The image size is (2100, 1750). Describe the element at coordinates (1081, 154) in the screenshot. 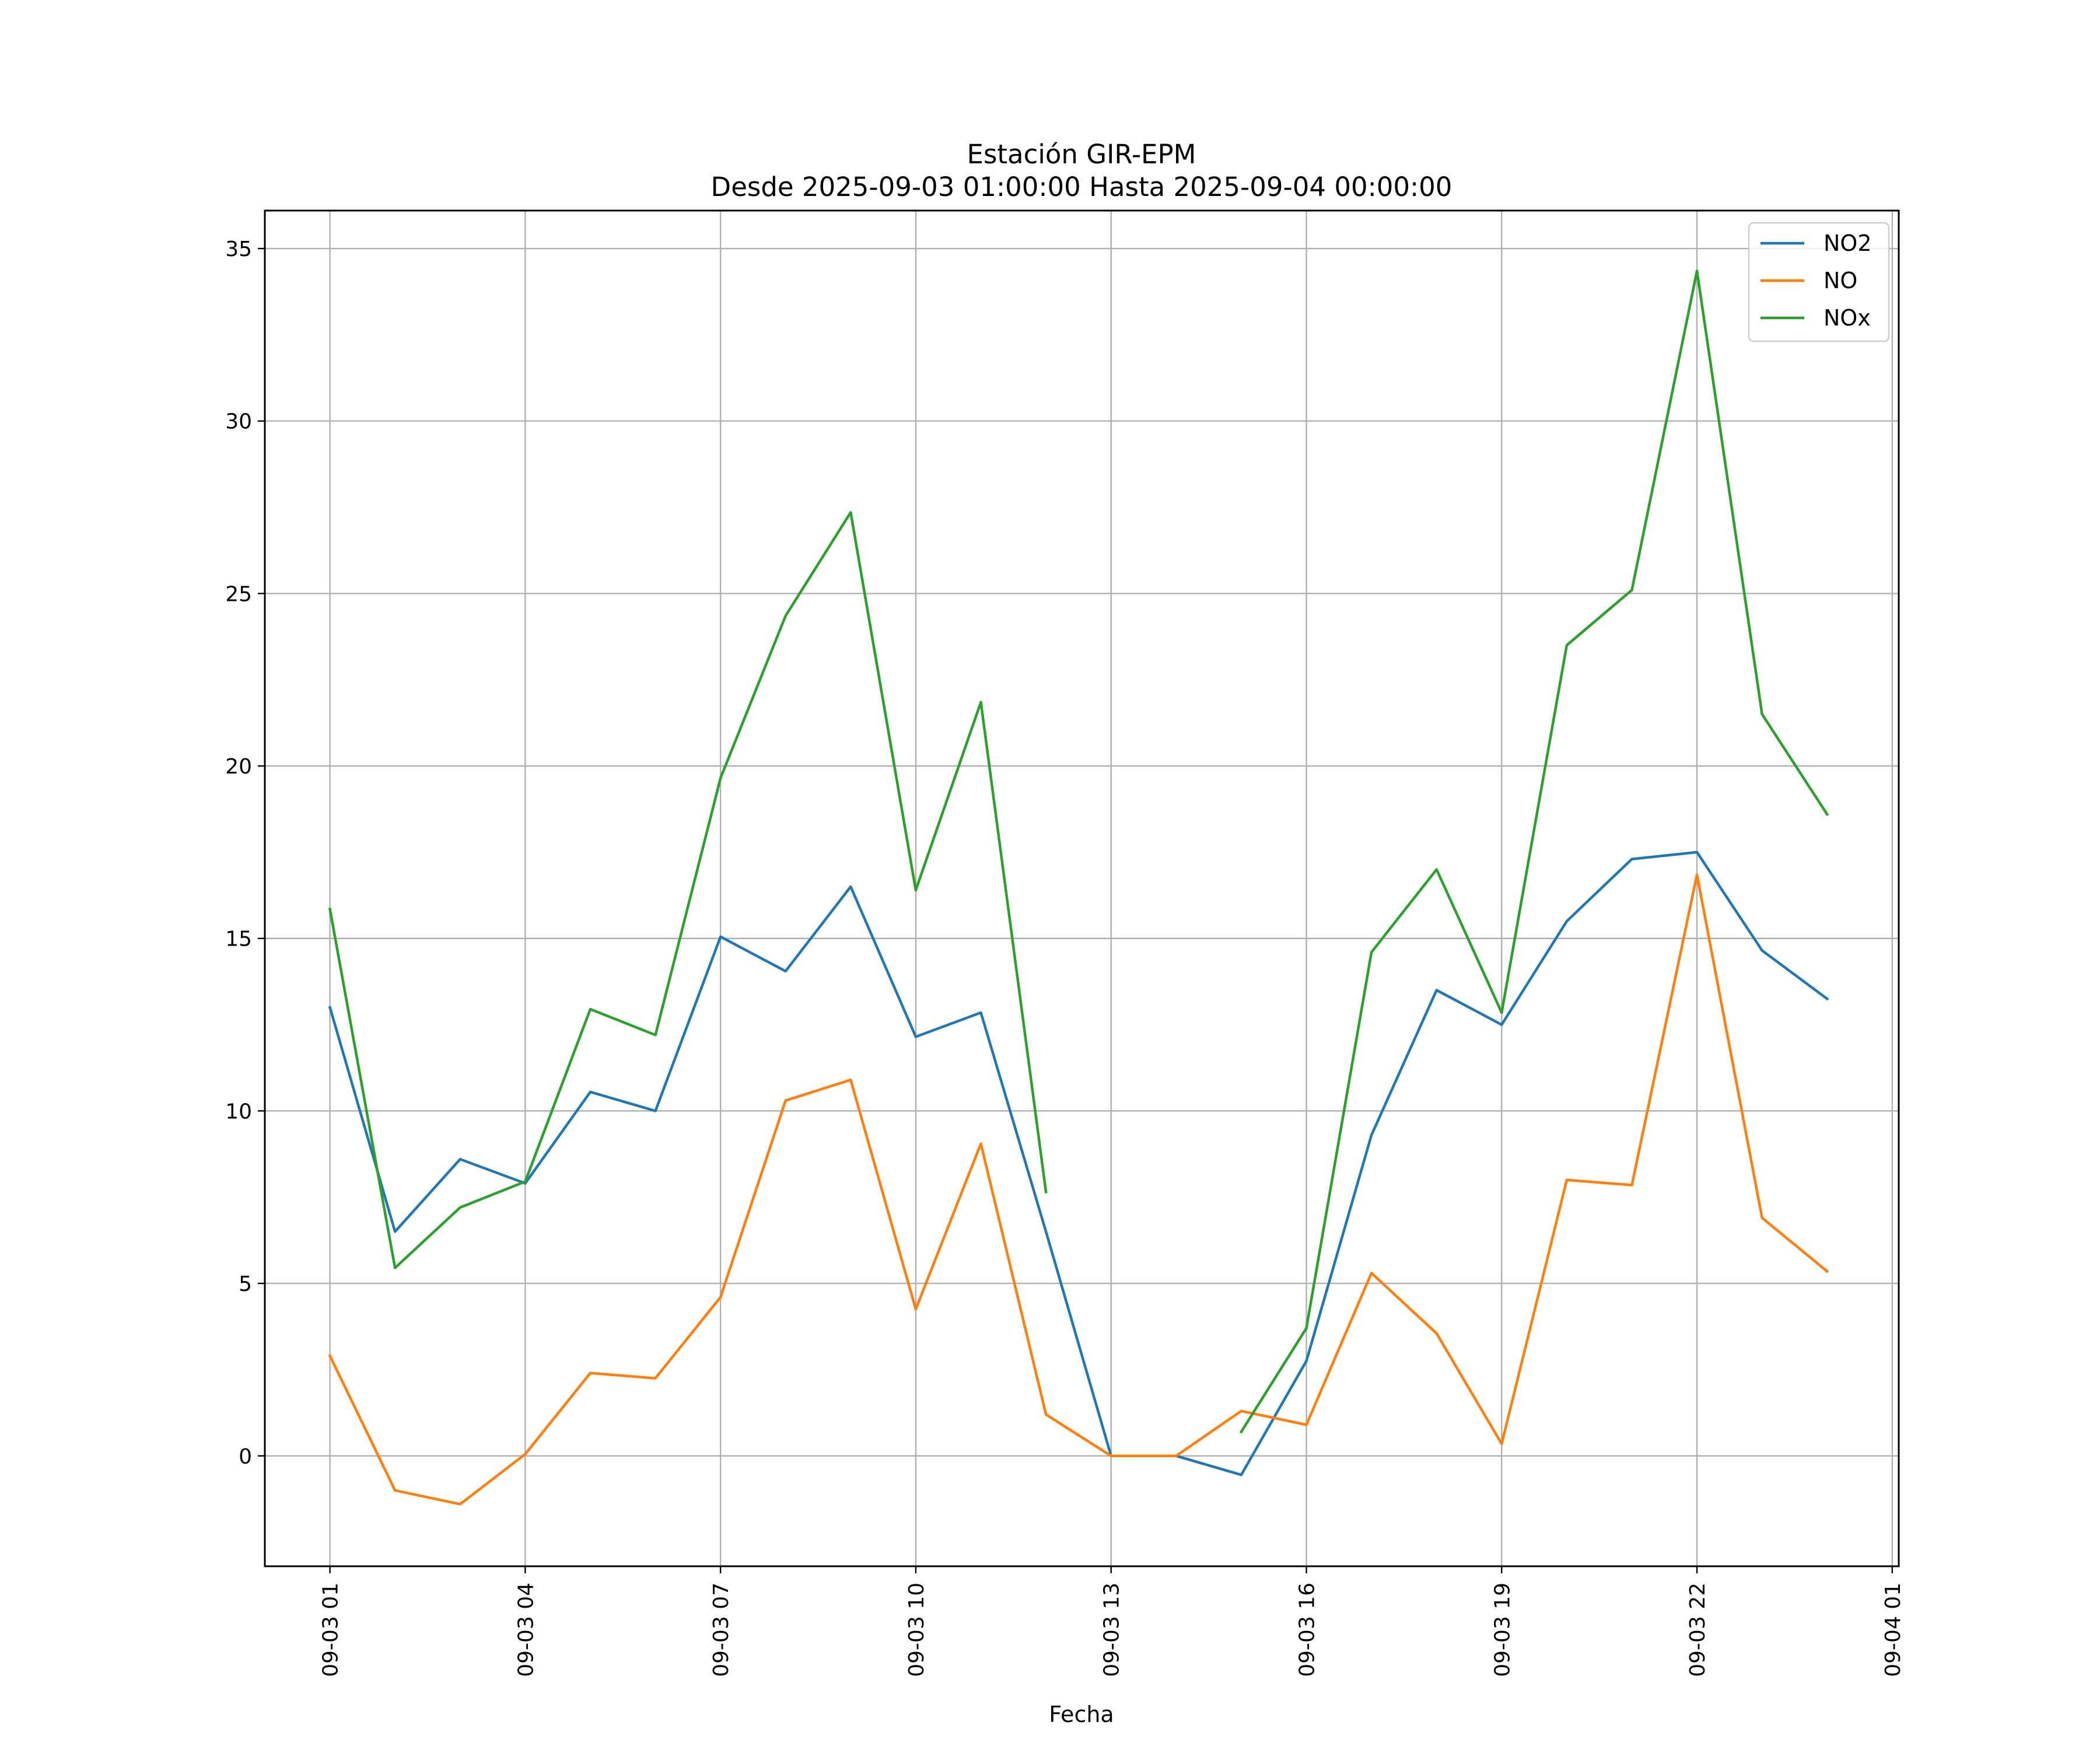

I see `chart-title: Estación GIR-EPM` at that location.